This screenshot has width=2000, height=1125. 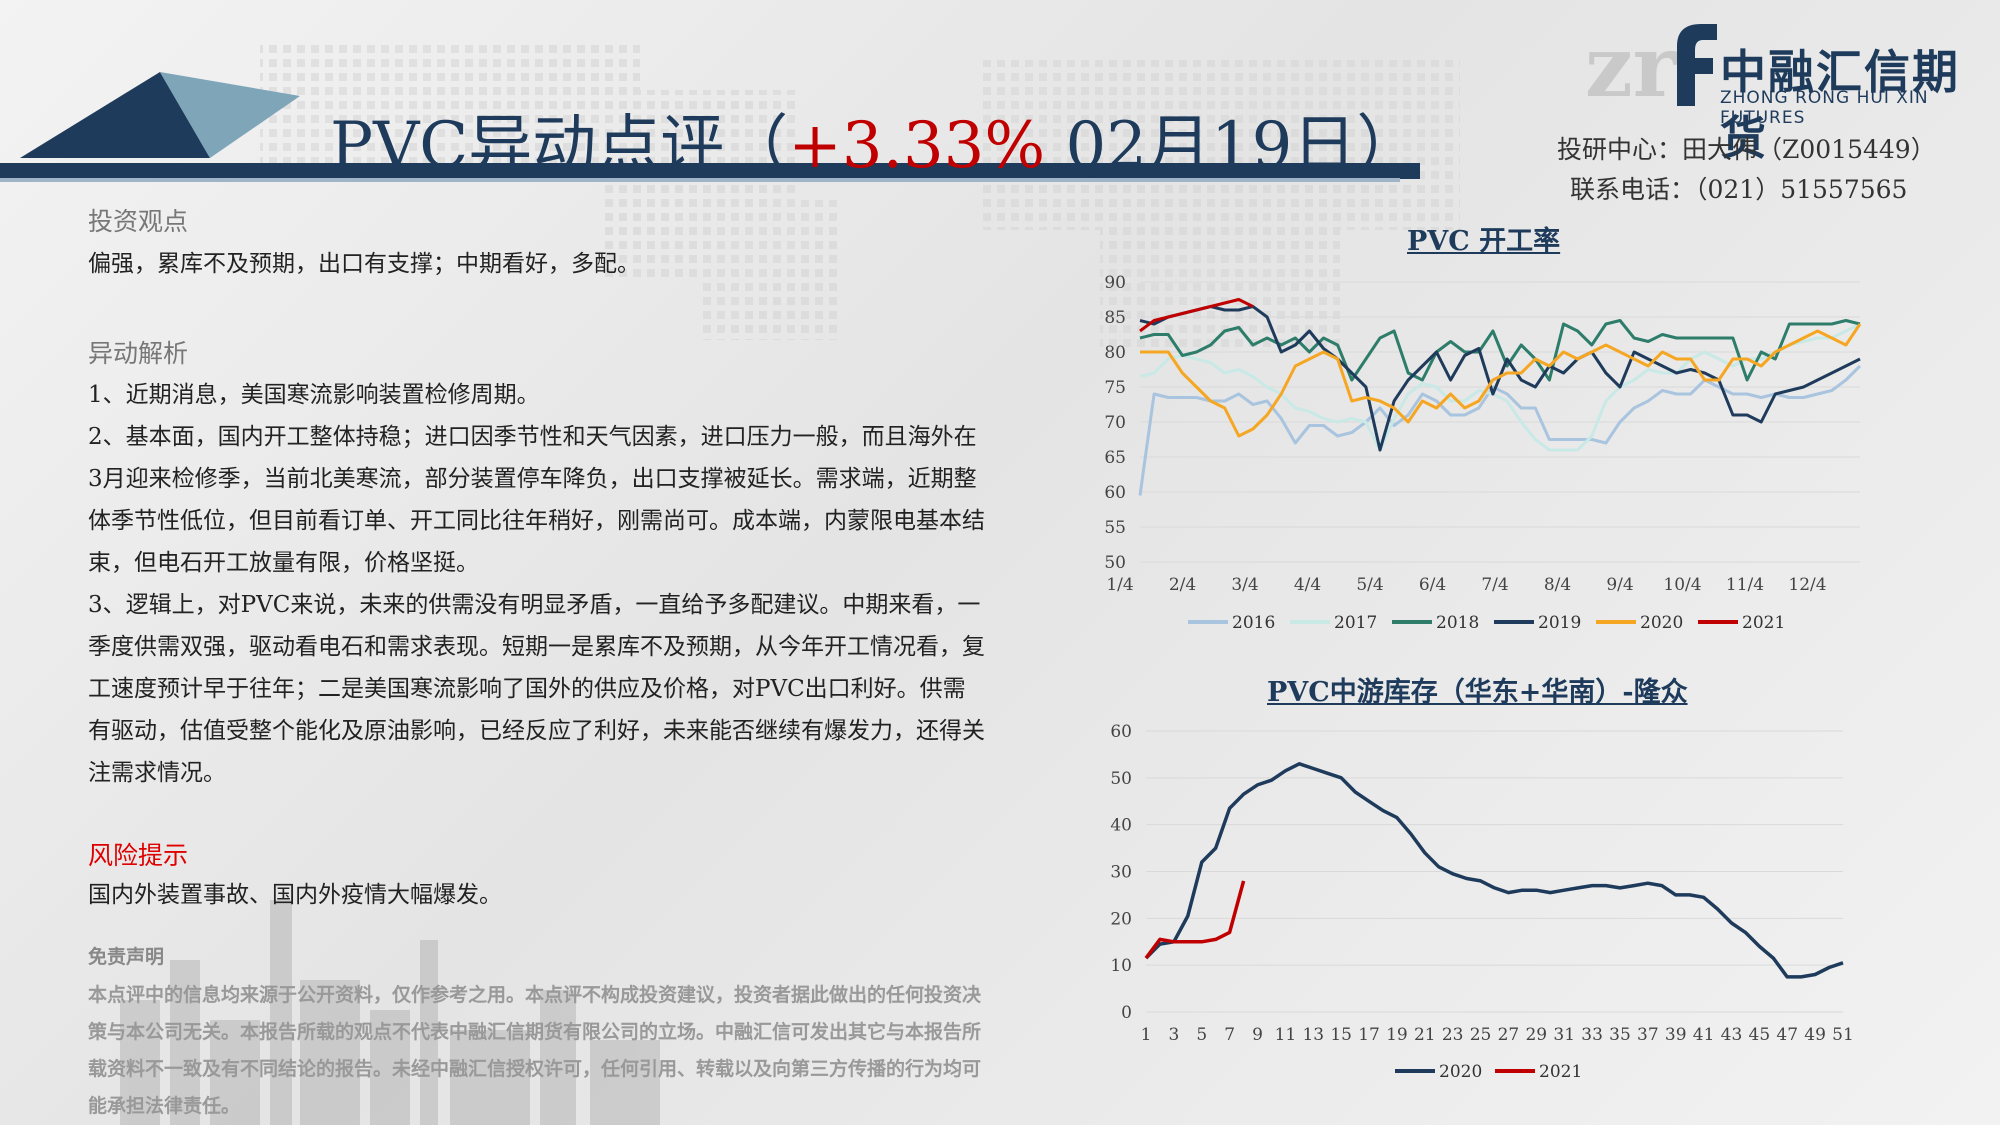 What do you see at coordinates (1648, 1035) in the screenshot?
I see `x-tick-label: 37` at bounding box center [1648, 1035].